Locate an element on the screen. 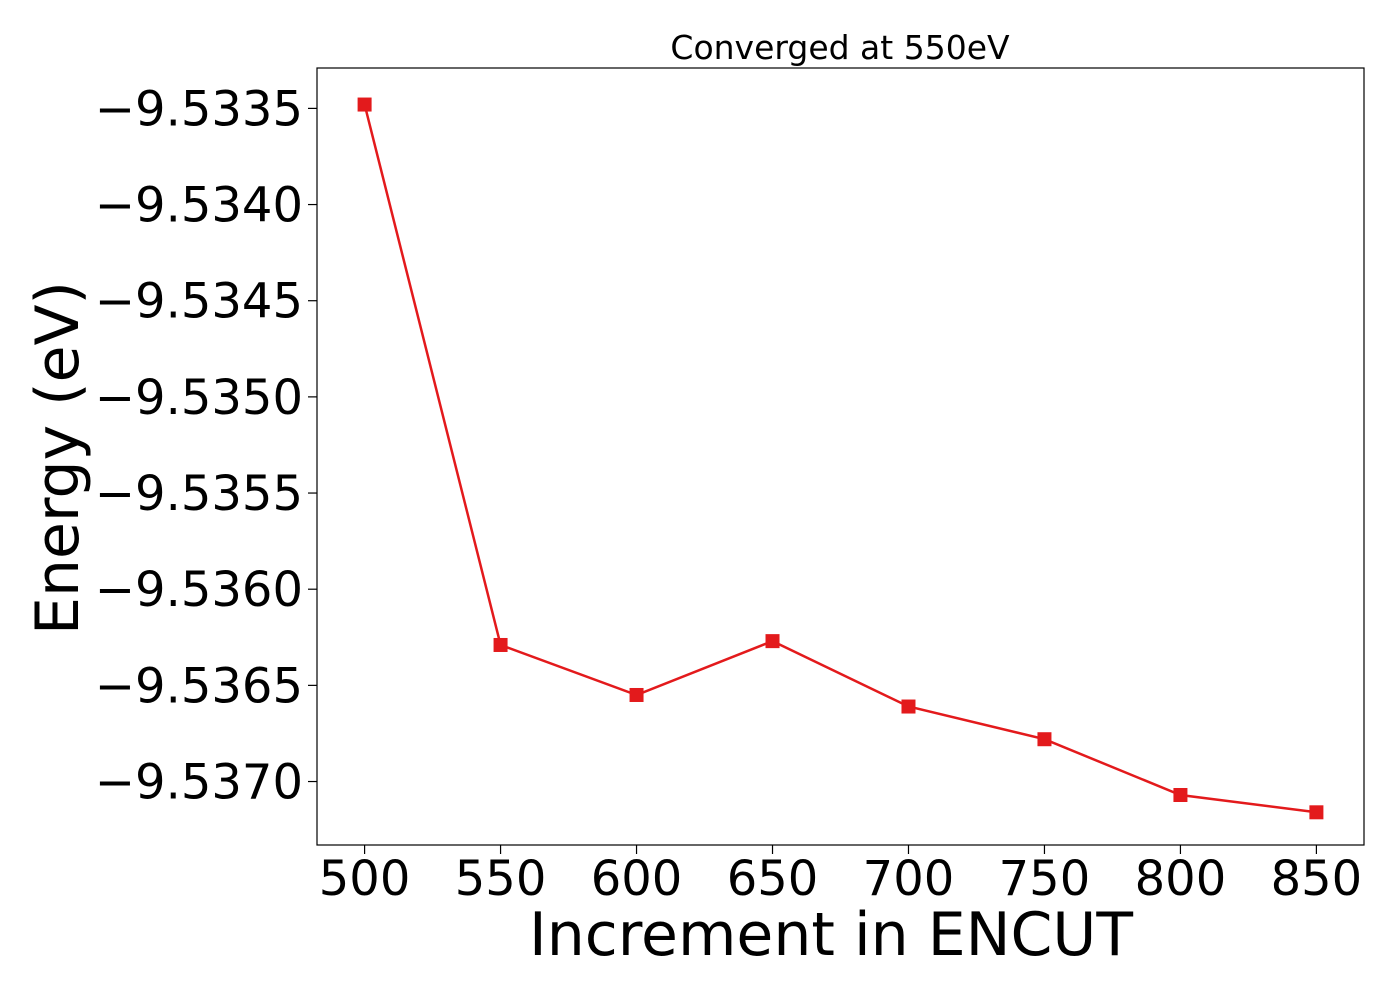 This screenshot has height=1000, width=1400. x-tick-label: 650 is located at coordinates (773, 879).